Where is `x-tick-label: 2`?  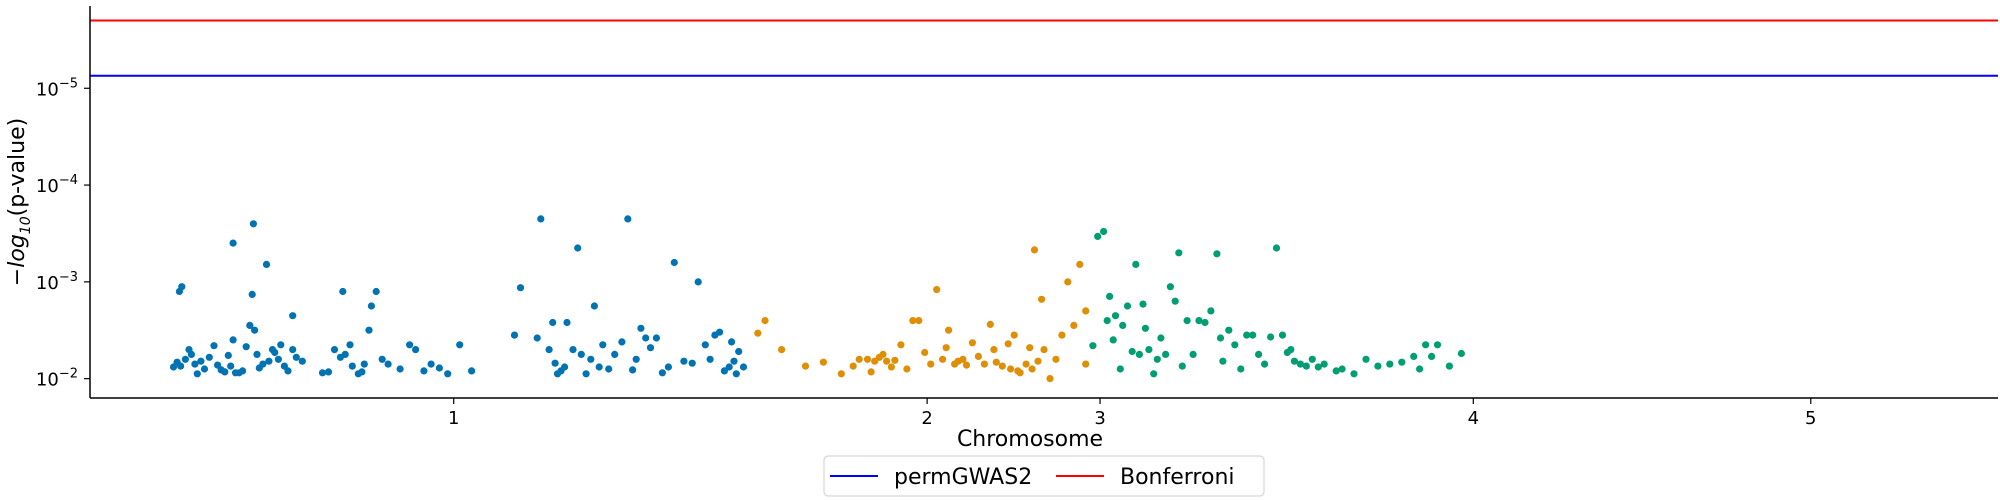 x-tick-label: 2 is located at coordinates (926, 418).